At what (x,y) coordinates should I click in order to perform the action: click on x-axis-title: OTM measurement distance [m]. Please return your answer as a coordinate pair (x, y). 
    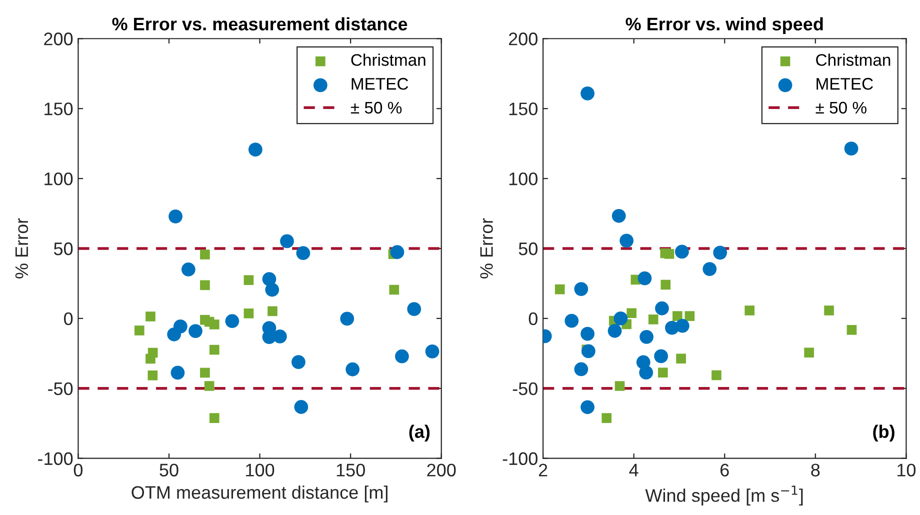
    Looking at the image, I should click on (260, 494).